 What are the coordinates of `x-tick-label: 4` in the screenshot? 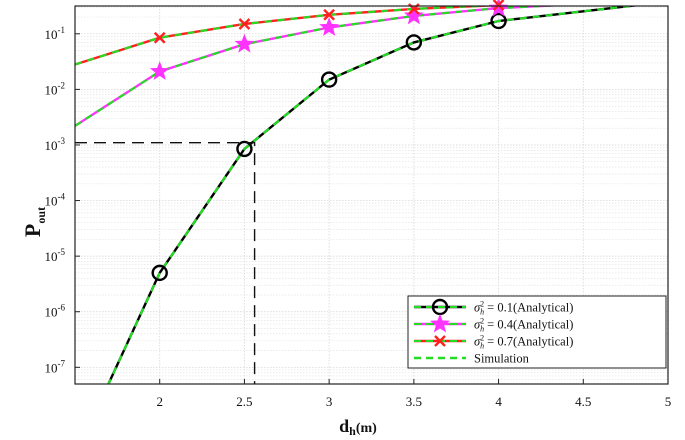 It's located at (498, 401).